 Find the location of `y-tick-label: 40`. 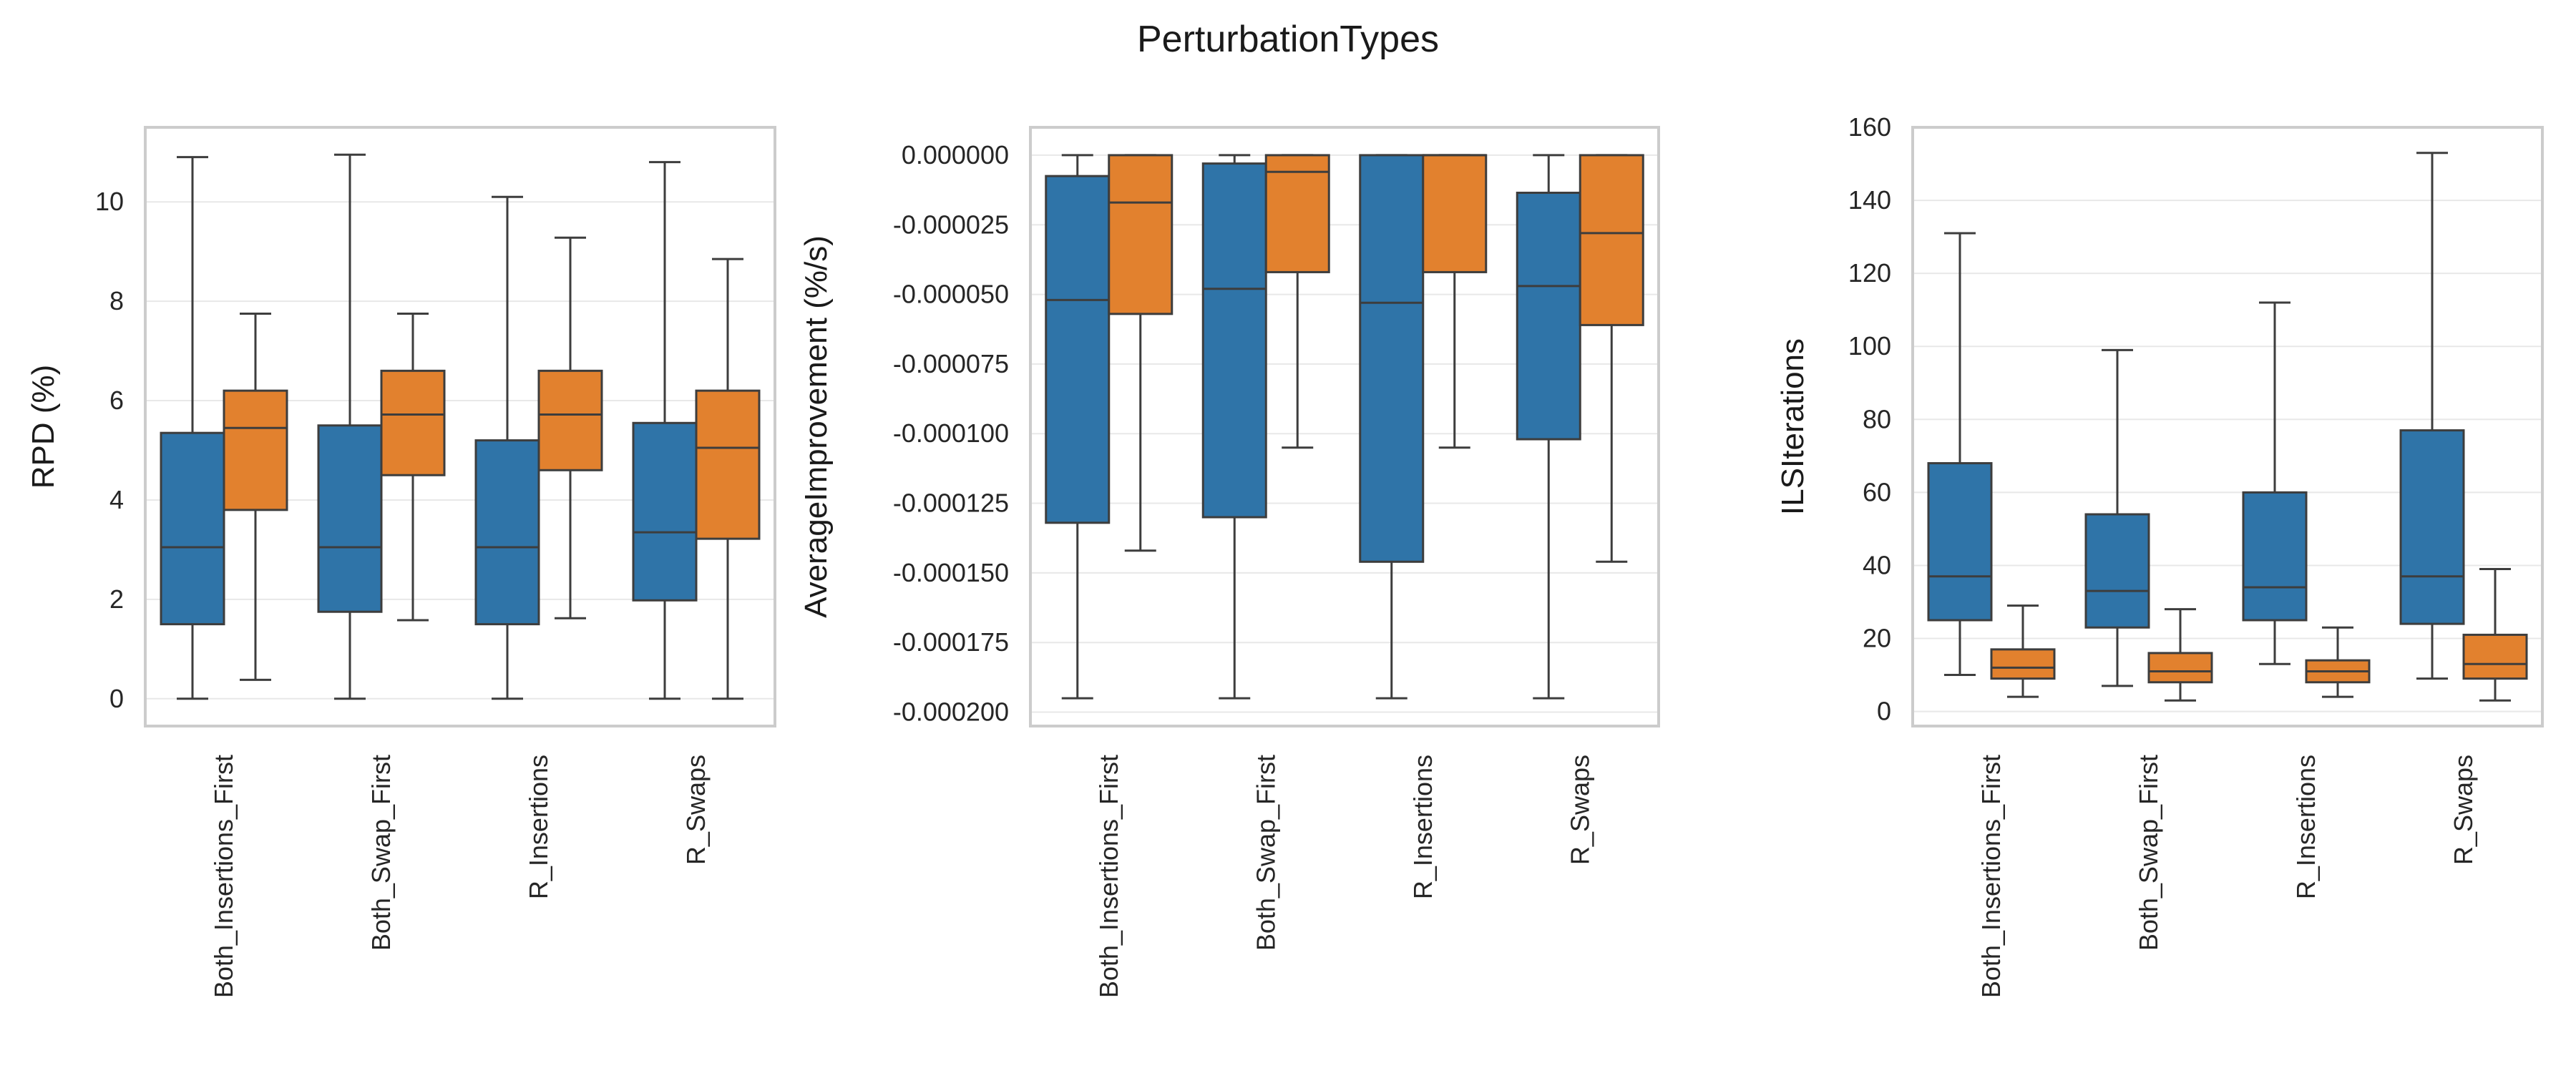

y-tick-label: 40 is located at coordinates (1877, 564).